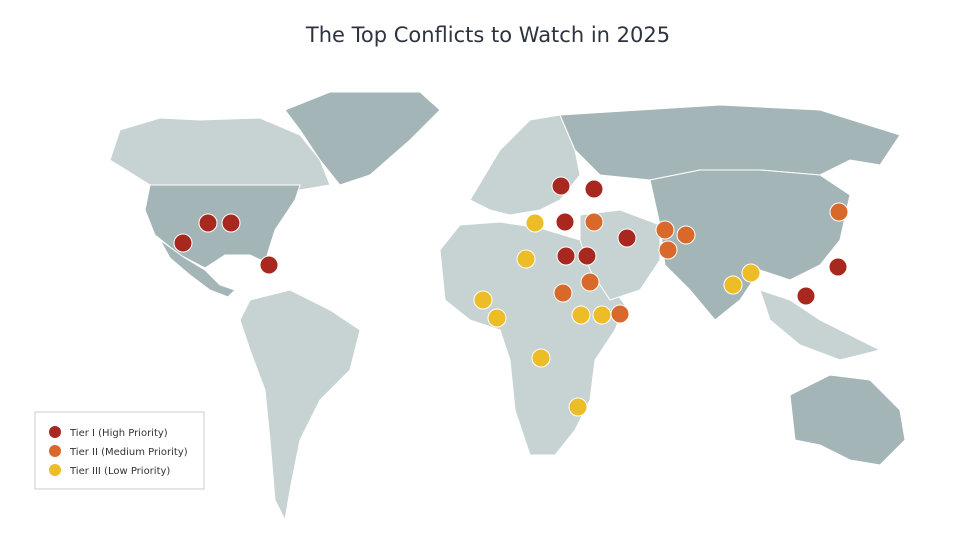  Describe the element at coordinates (362, 138) in the screenshot. I see `greenland` at that location.